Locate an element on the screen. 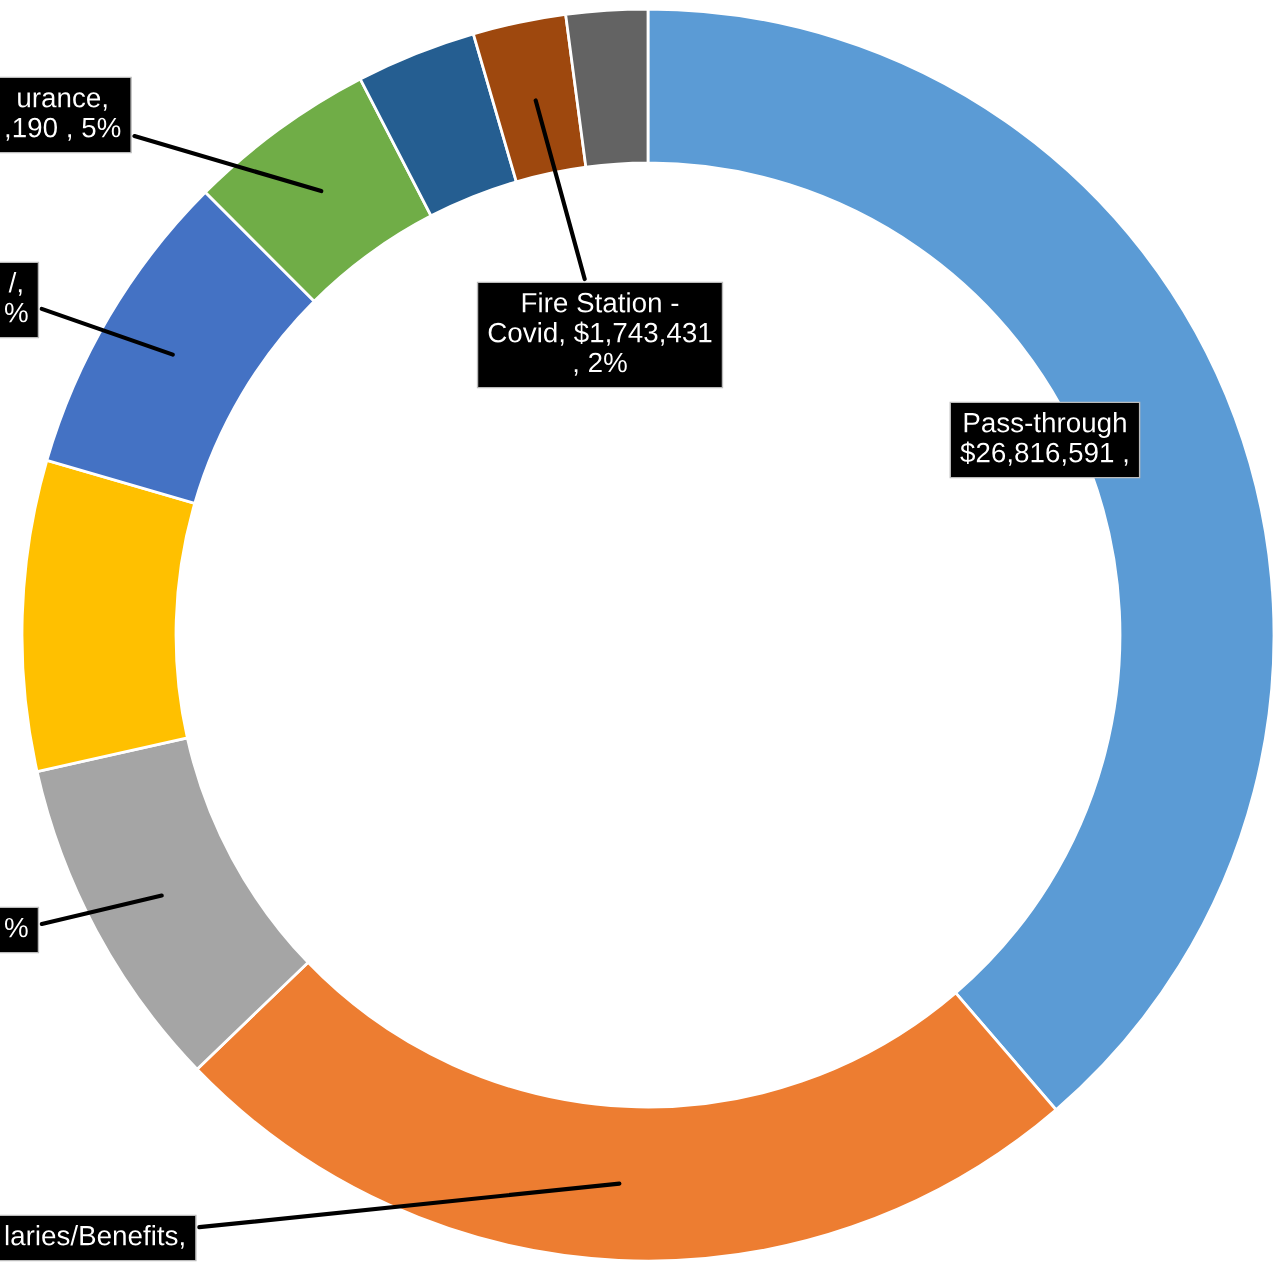 Image resolution: width=1279 pixels, height=1265 pixels. data-label: laries/Benefits, is located at coordinates (94, 1237).